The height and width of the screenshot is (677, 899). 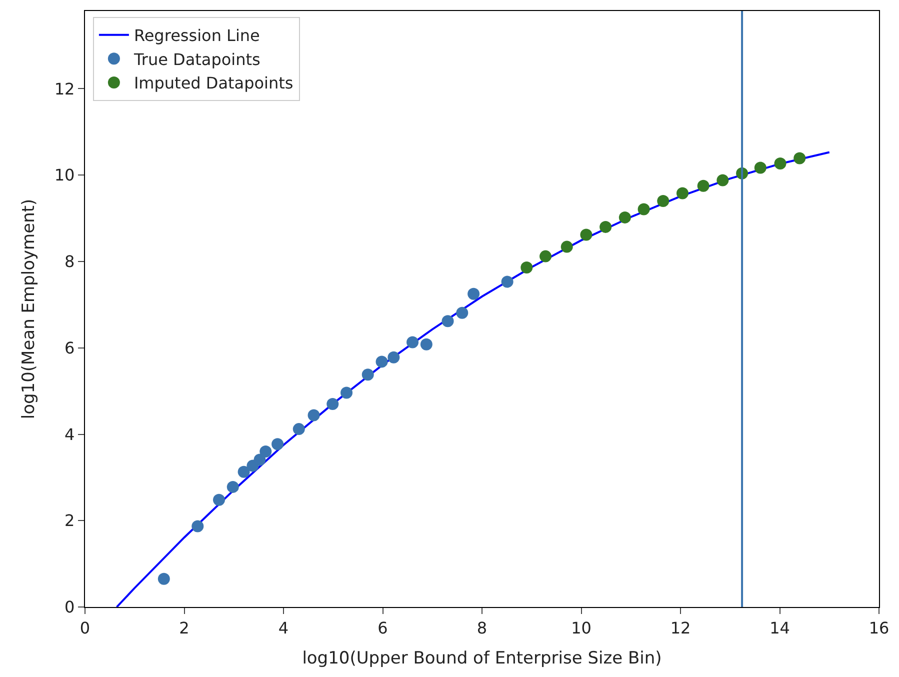 I want to click on x-tick-label: 6, so click(x=383, y=628).